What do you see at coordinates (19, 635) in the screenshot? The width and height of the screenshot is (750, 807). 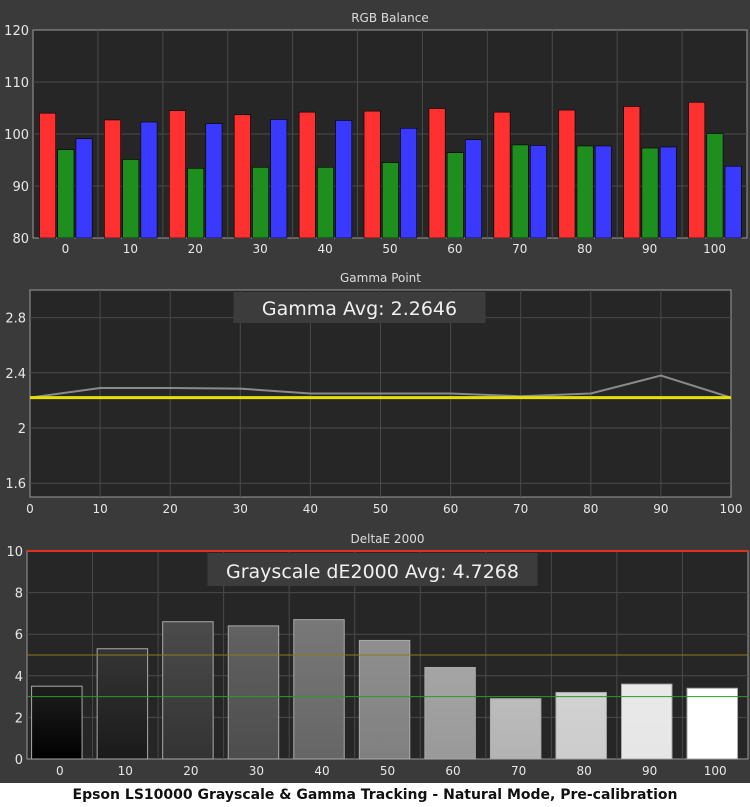 I see `y-tick-label: 6` at bounding box center [19, 635].